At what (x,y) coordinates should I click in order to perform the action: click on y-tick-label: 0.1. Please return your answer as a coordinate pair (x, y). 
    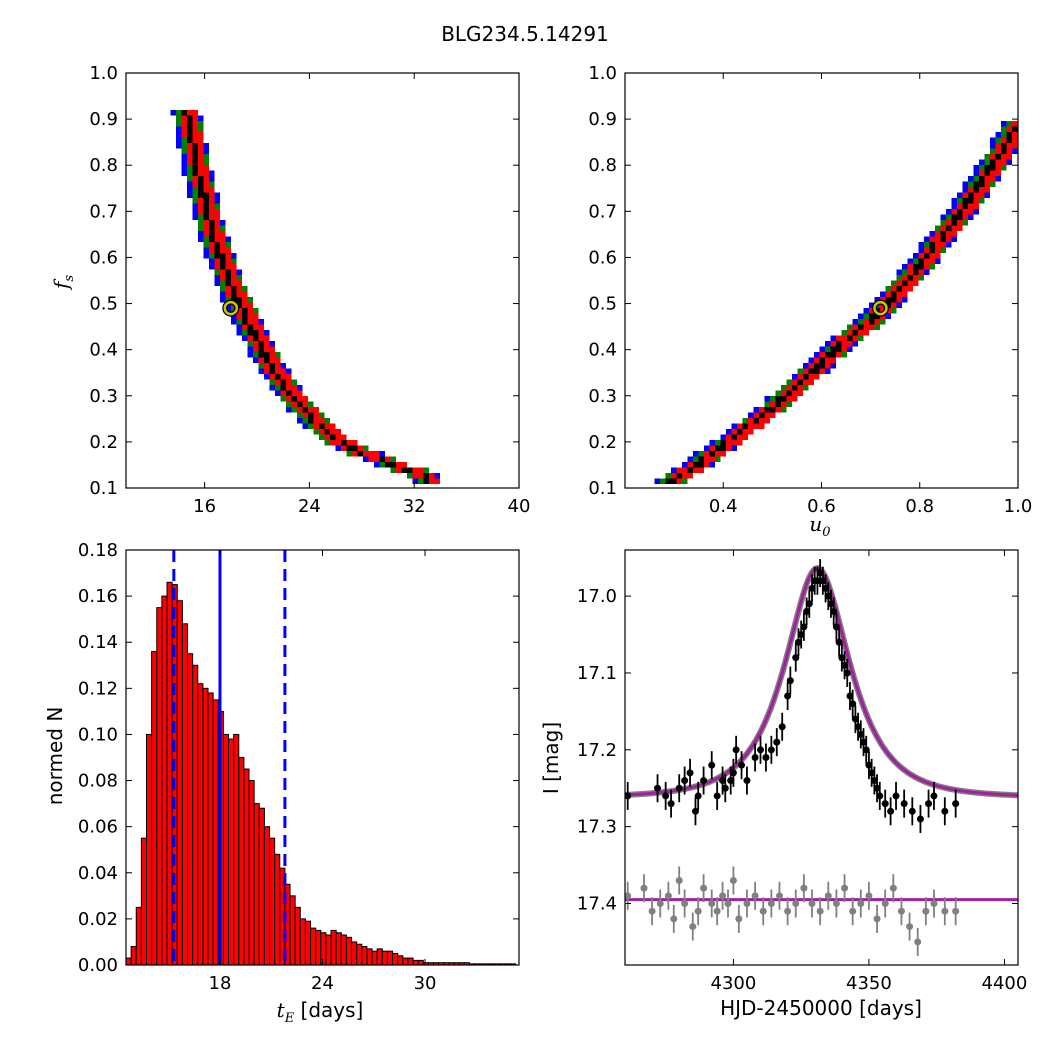
    Looking at the image, I should click on (103, 488).